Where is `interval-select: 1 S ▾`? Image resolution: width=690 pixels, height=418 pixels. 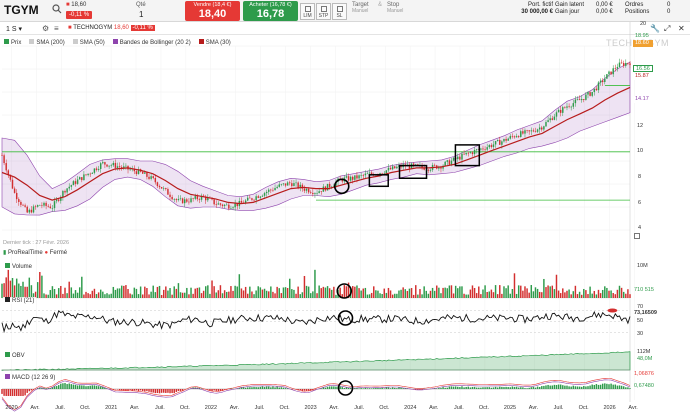 interval-select: 1 S ▾ is located at coordinates (14, 29).